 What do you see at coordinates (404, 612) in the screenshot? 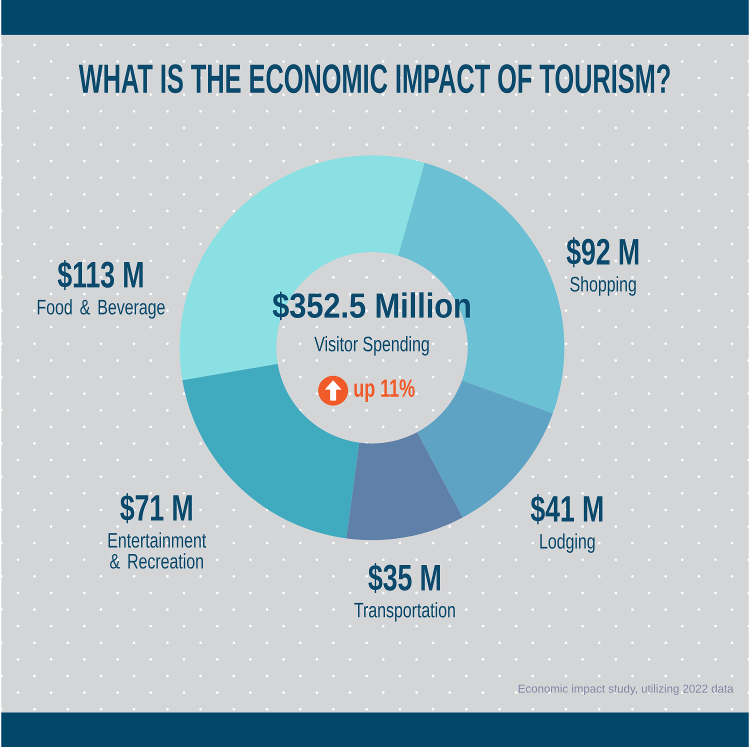
I see `slice-label: Transportation` at bounding box center [404, 612].